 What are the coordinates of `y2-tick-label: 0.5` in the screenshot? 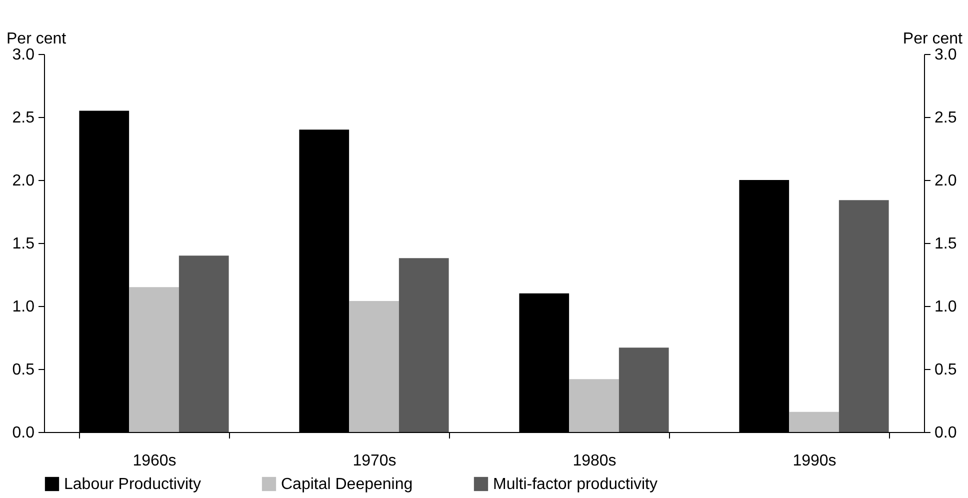 It's located at (945, 370).